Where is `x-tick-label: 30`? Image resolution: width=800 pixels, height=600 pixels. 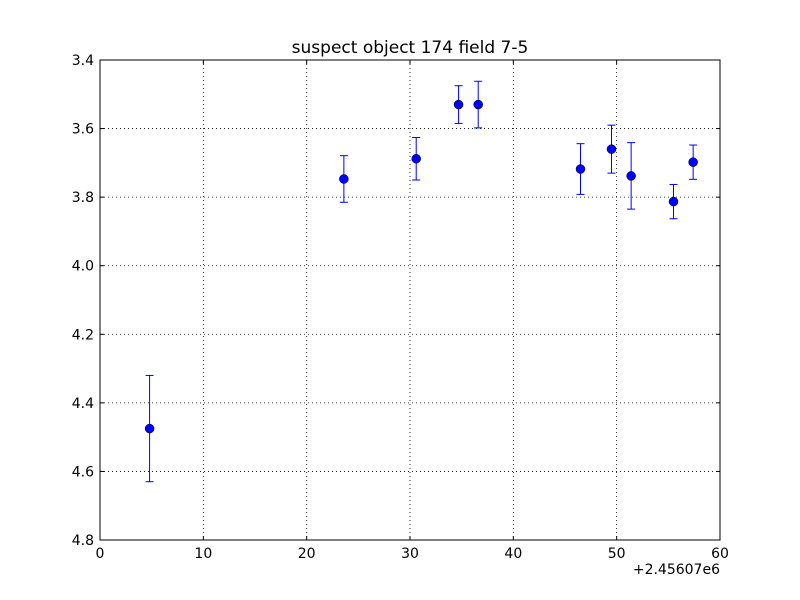 x-tick-label: 30 is located at coordinates (410, 554).